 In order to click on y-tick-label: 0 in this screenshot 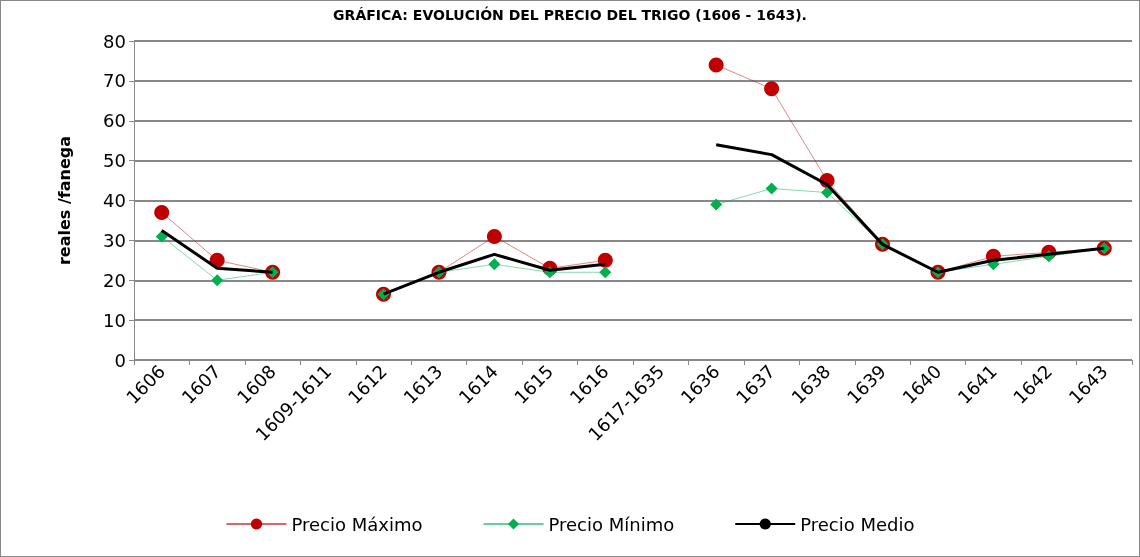, I will do `click(120, 360)`.